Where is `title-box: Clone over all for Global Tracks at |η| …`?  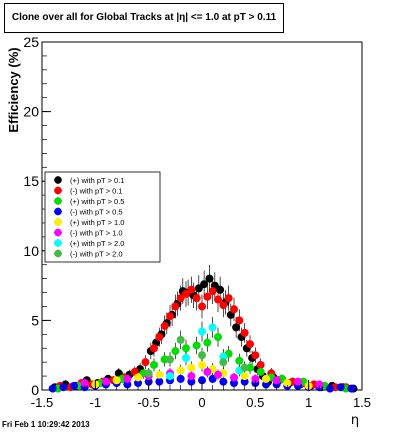 title-box: Clone over all for Global Tracks at |η| … is located at coordinates (144, 18).